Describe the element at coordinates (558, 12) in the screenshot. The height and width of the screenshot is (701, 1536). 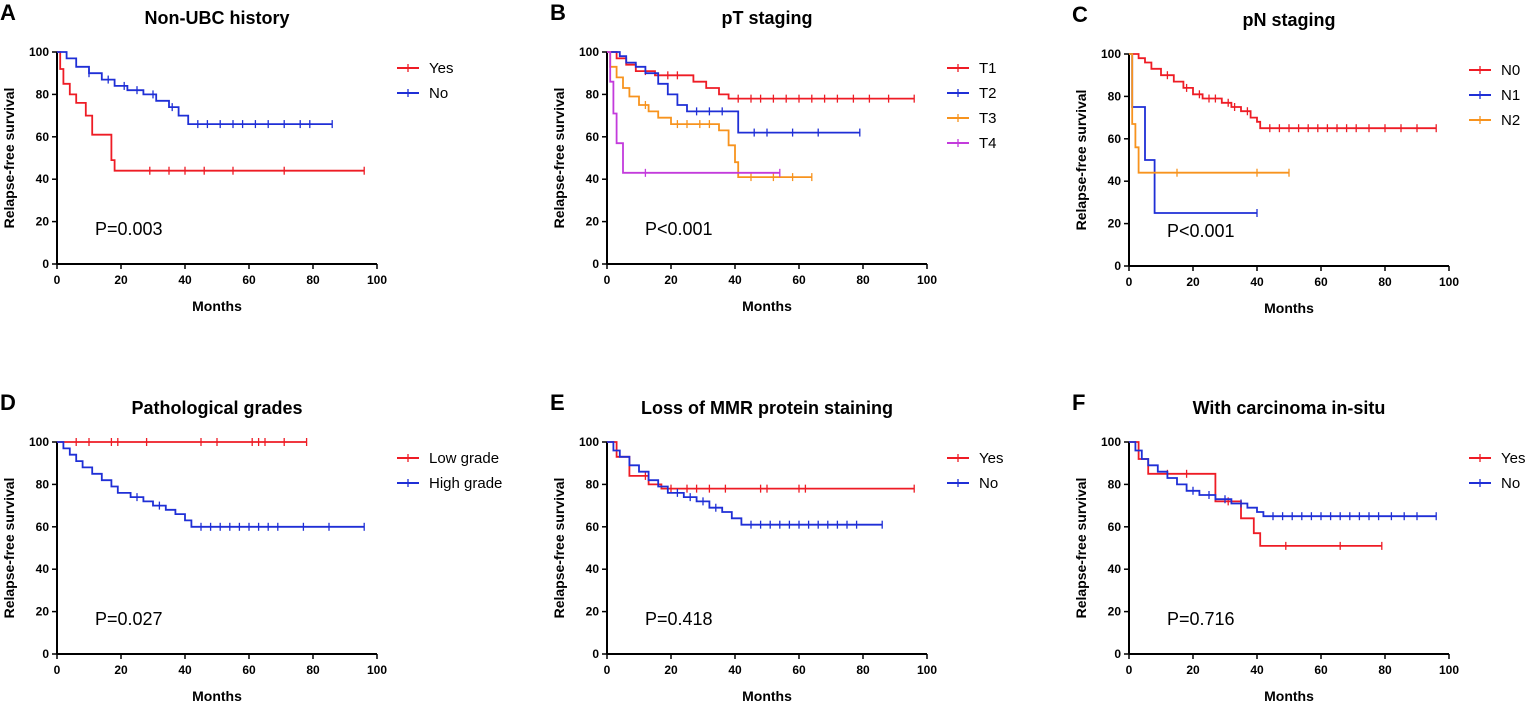
I see `panel-letter: B` at that location.